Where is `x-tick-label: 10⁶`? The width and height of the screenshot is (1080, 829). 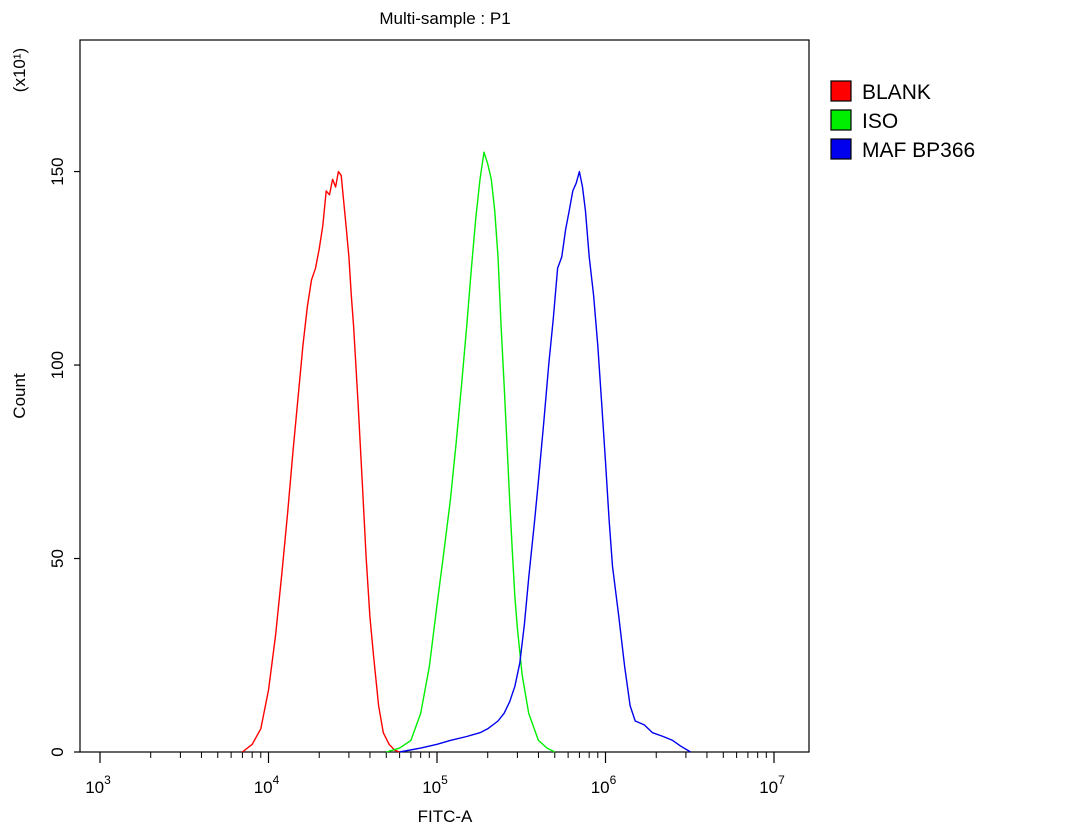
x-tick-label: 10⁶ is located at coordinates (604, 785).